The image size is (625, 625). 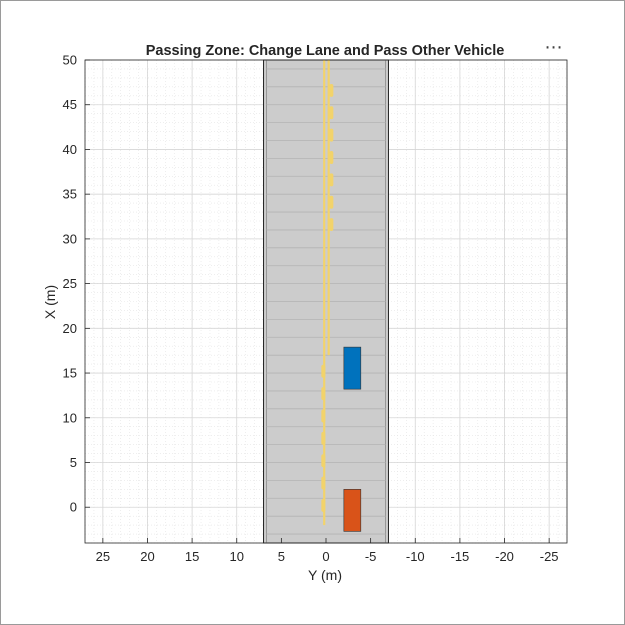 I want to click on x-tick-label: 10, so click(x=237, y=556).